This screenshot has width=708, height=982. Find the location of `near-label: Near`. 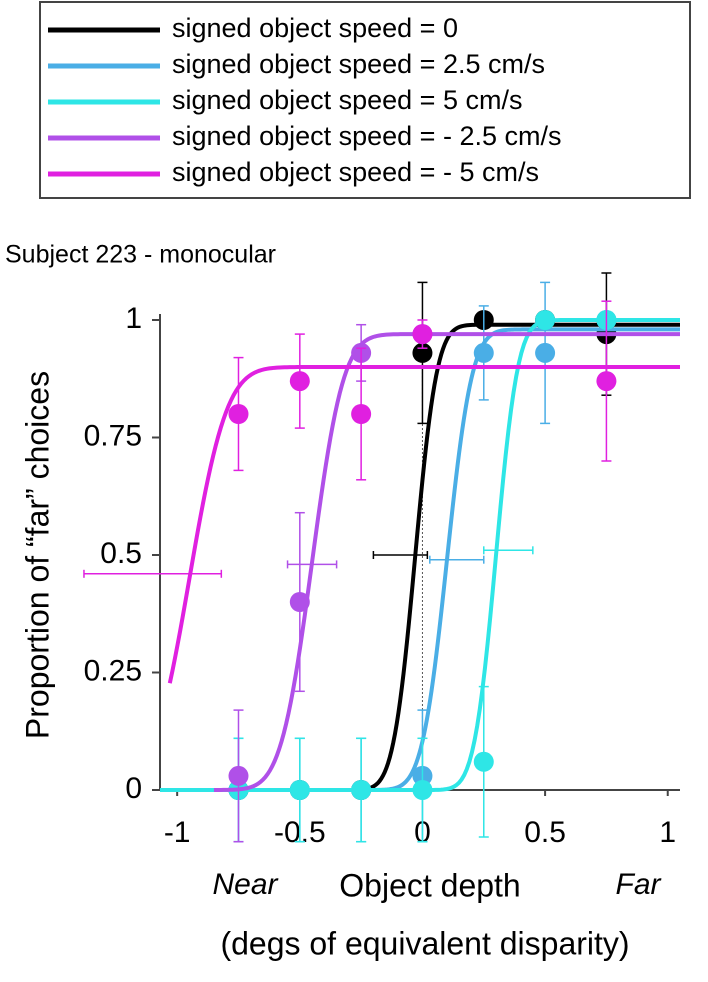

near-label: Near is located at coordinates (245, 884).